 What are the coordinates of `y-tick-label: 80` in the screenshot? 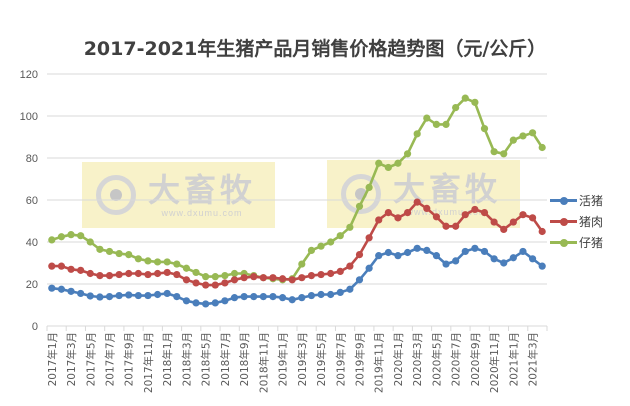 It's located at (32, 159).